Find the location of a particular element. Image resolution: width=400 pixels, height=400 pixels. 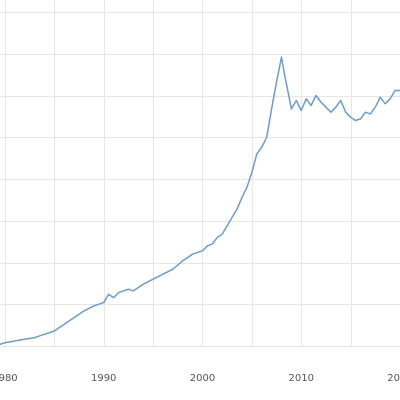

x-tick-label: 2010 is located at coordinates (301, 378).